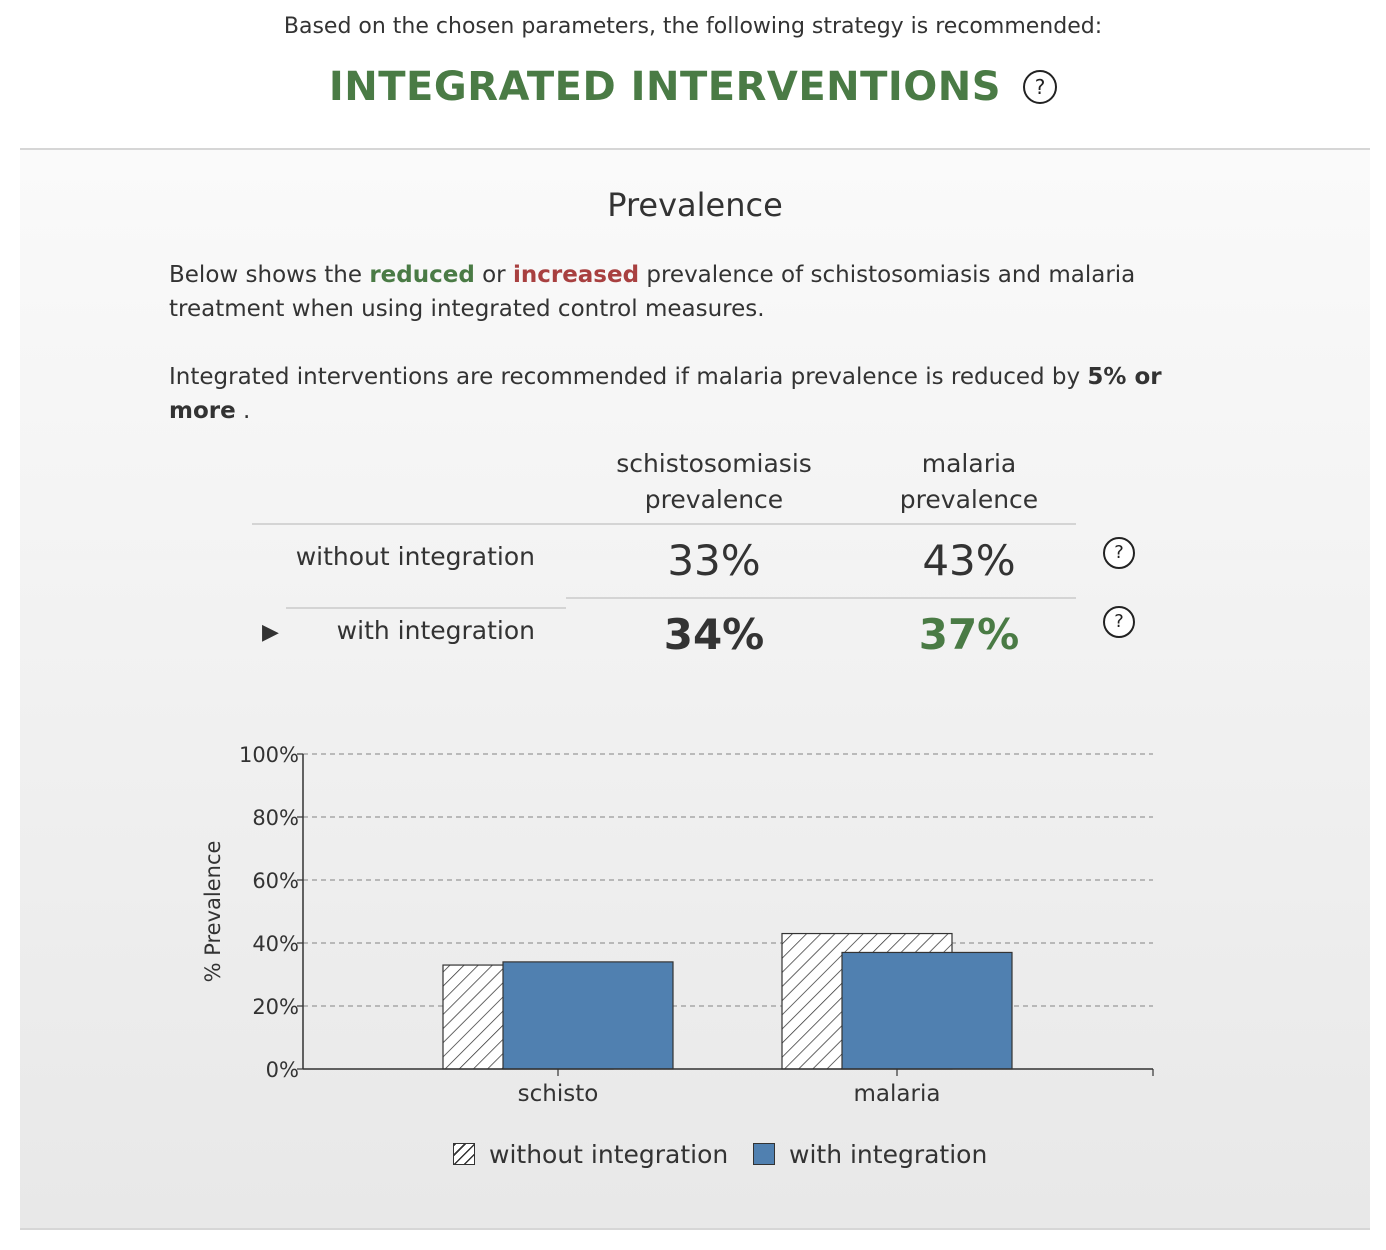 This screenshot has width=1386, height=1250. I want to click on value-schisto-without: 33%, so click(714, 560).